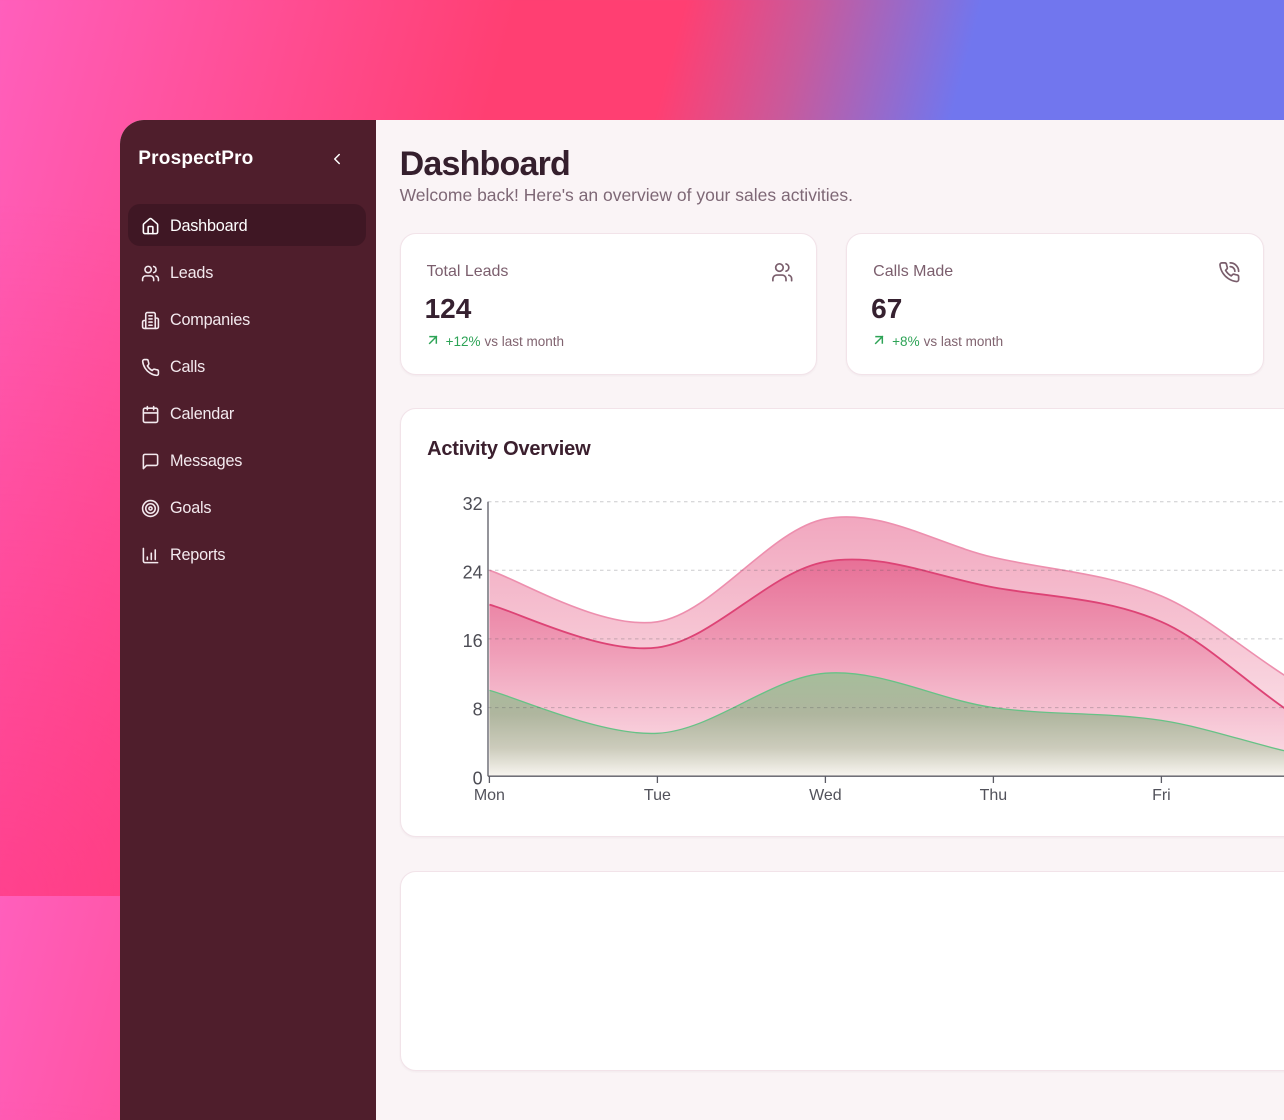 The height and width of the screenshot is (1120, 1284). Describe the element at coordinates (488, 795) in the screenshot. I see `svg-text: Mon` at that location.